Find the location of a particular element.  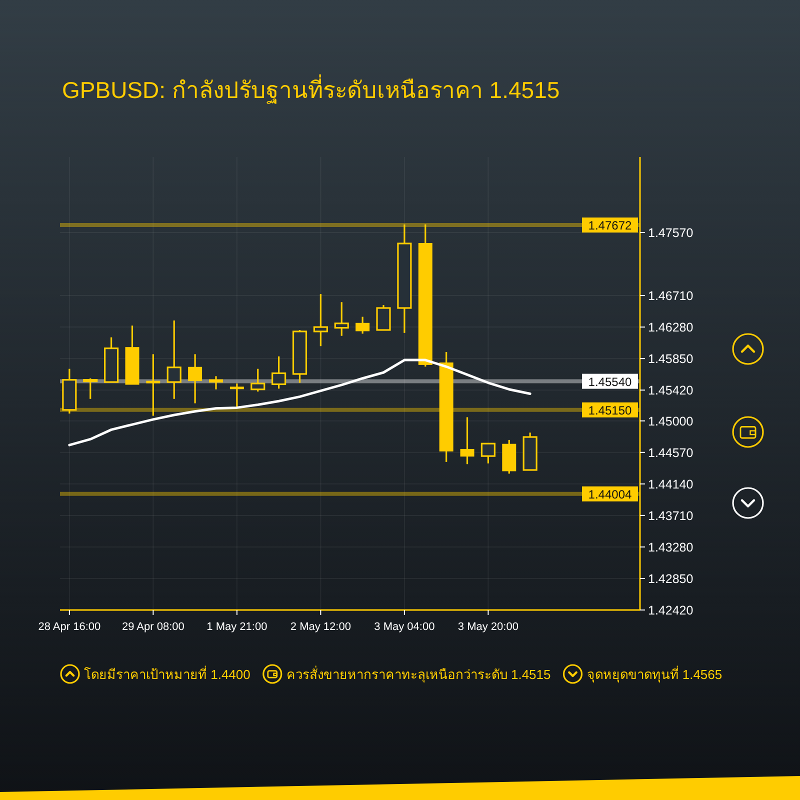

ref-label: 1.47672 is located at coordinates (610, 225).